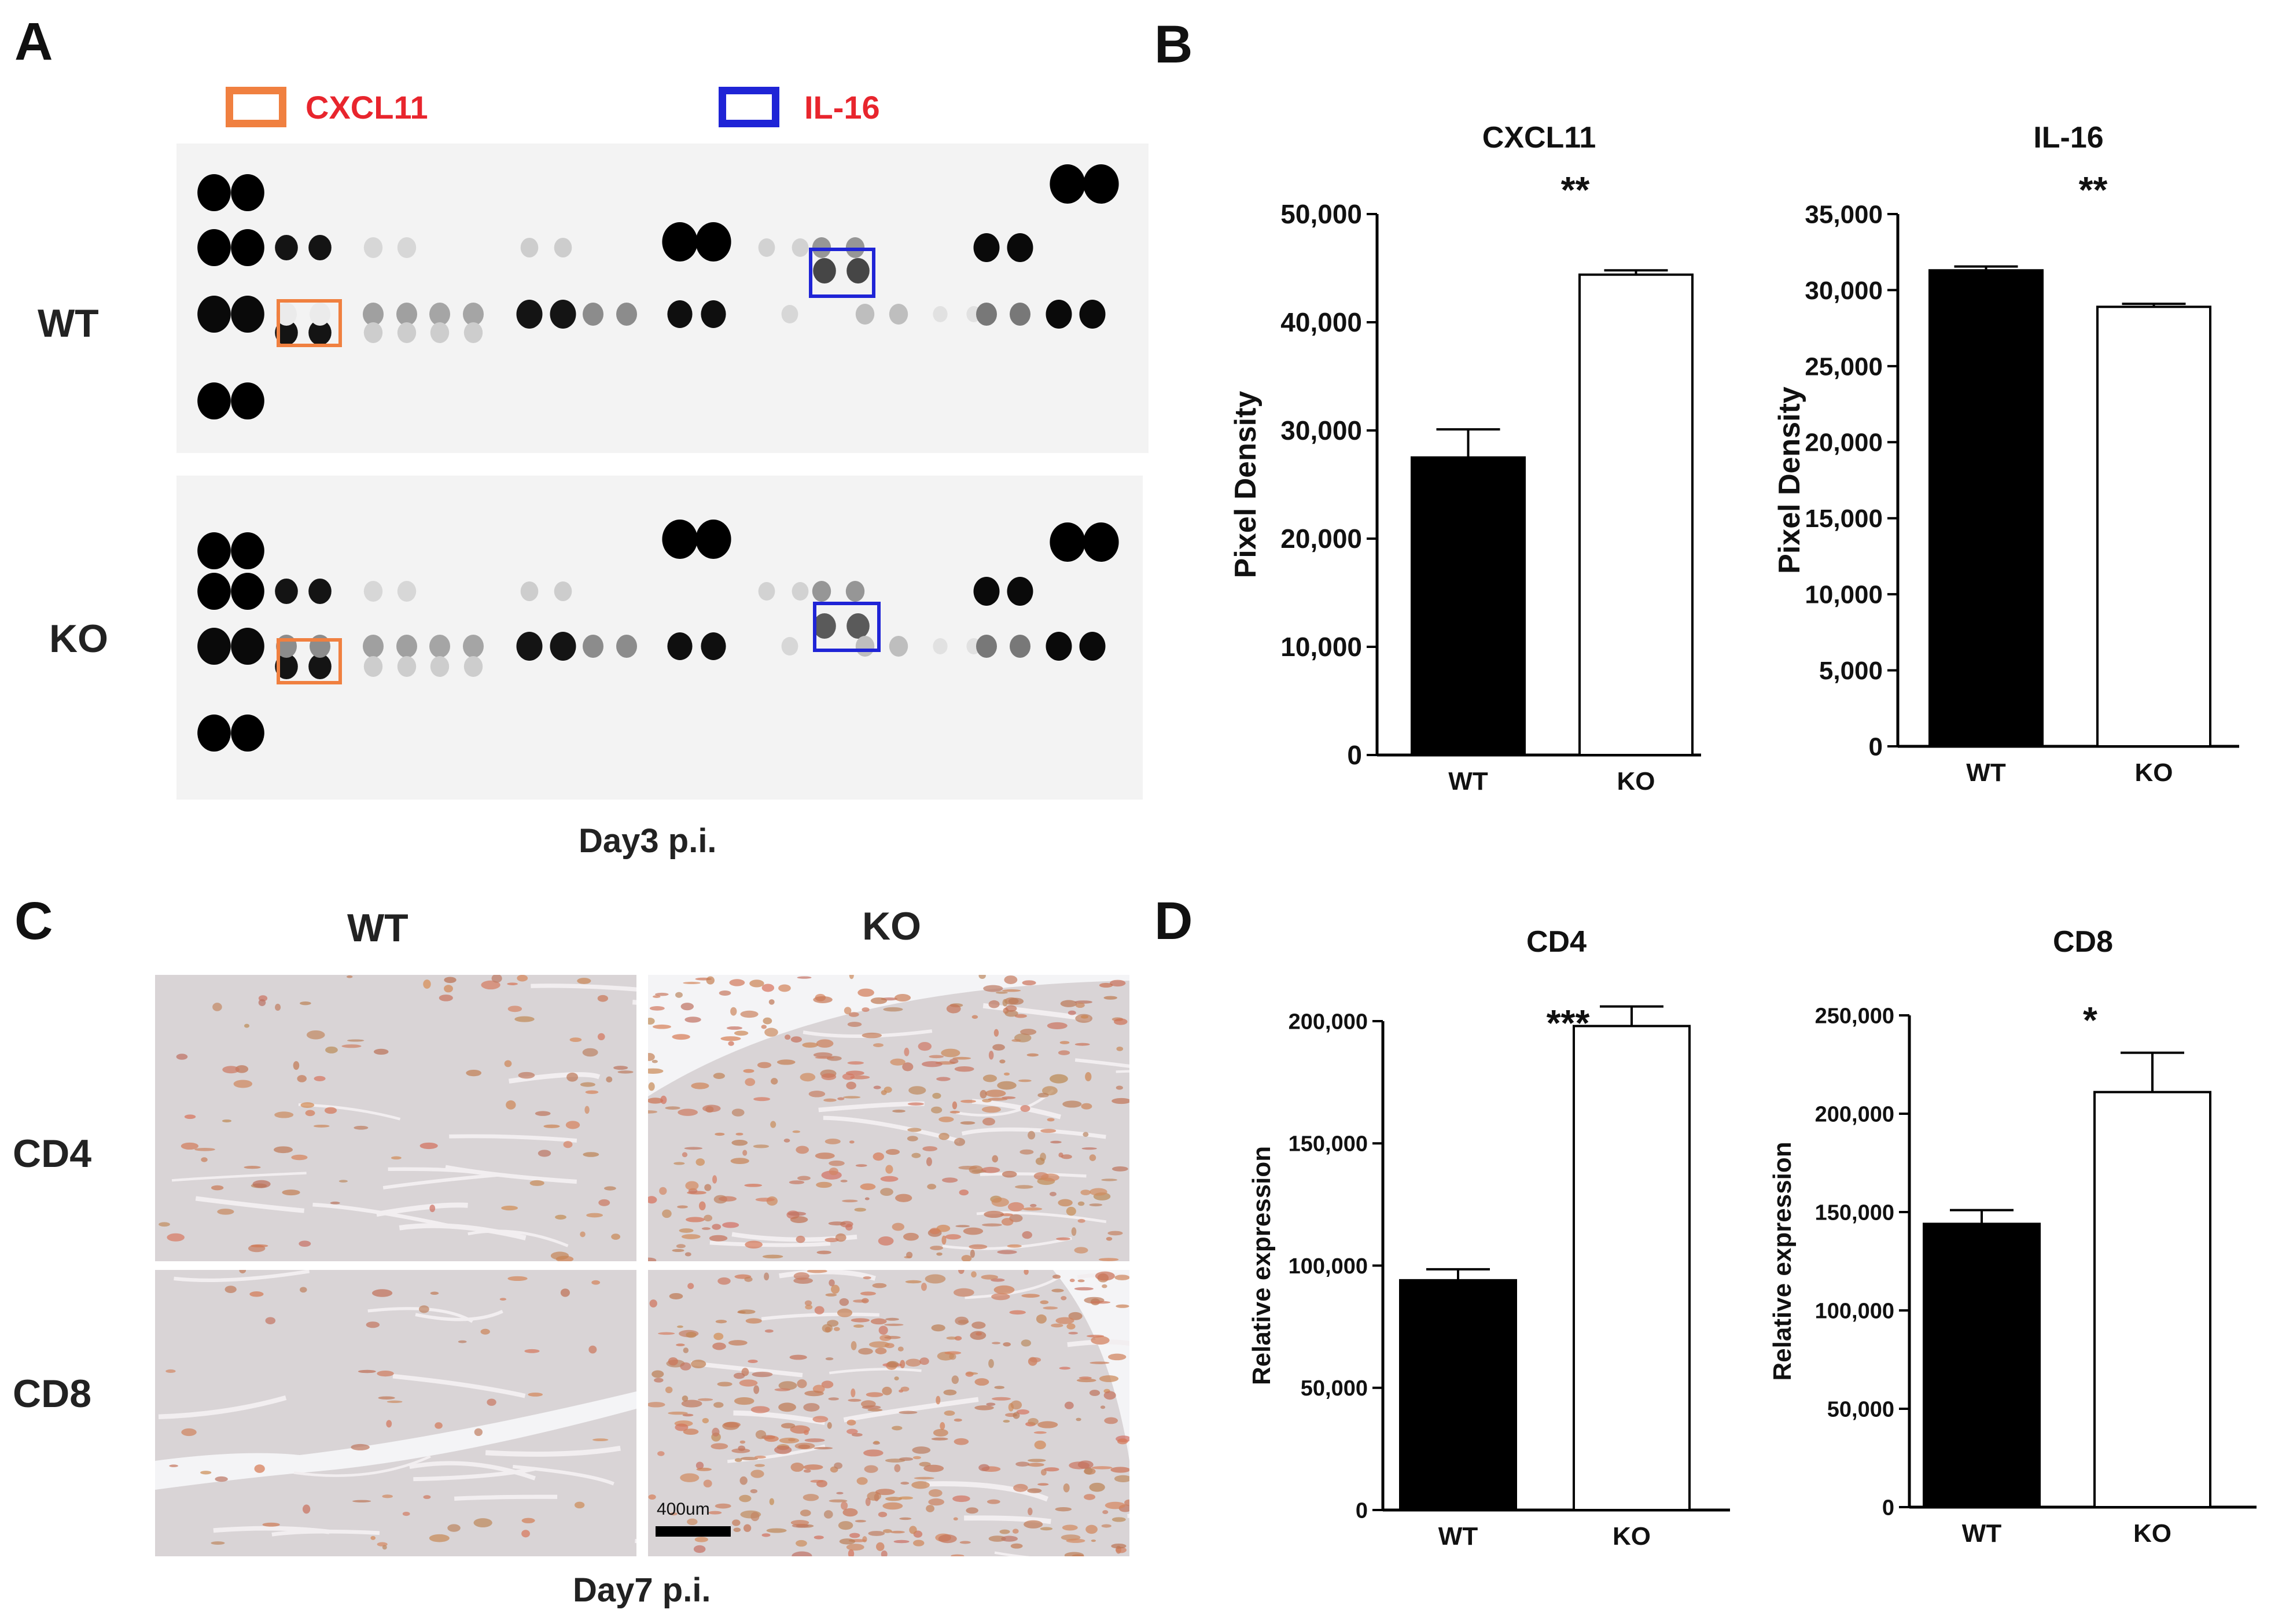  Describe the element at coordinates (1321, 539) in the screenshot. I see `y-tick-label-cxcl11: 20,000` at that location.